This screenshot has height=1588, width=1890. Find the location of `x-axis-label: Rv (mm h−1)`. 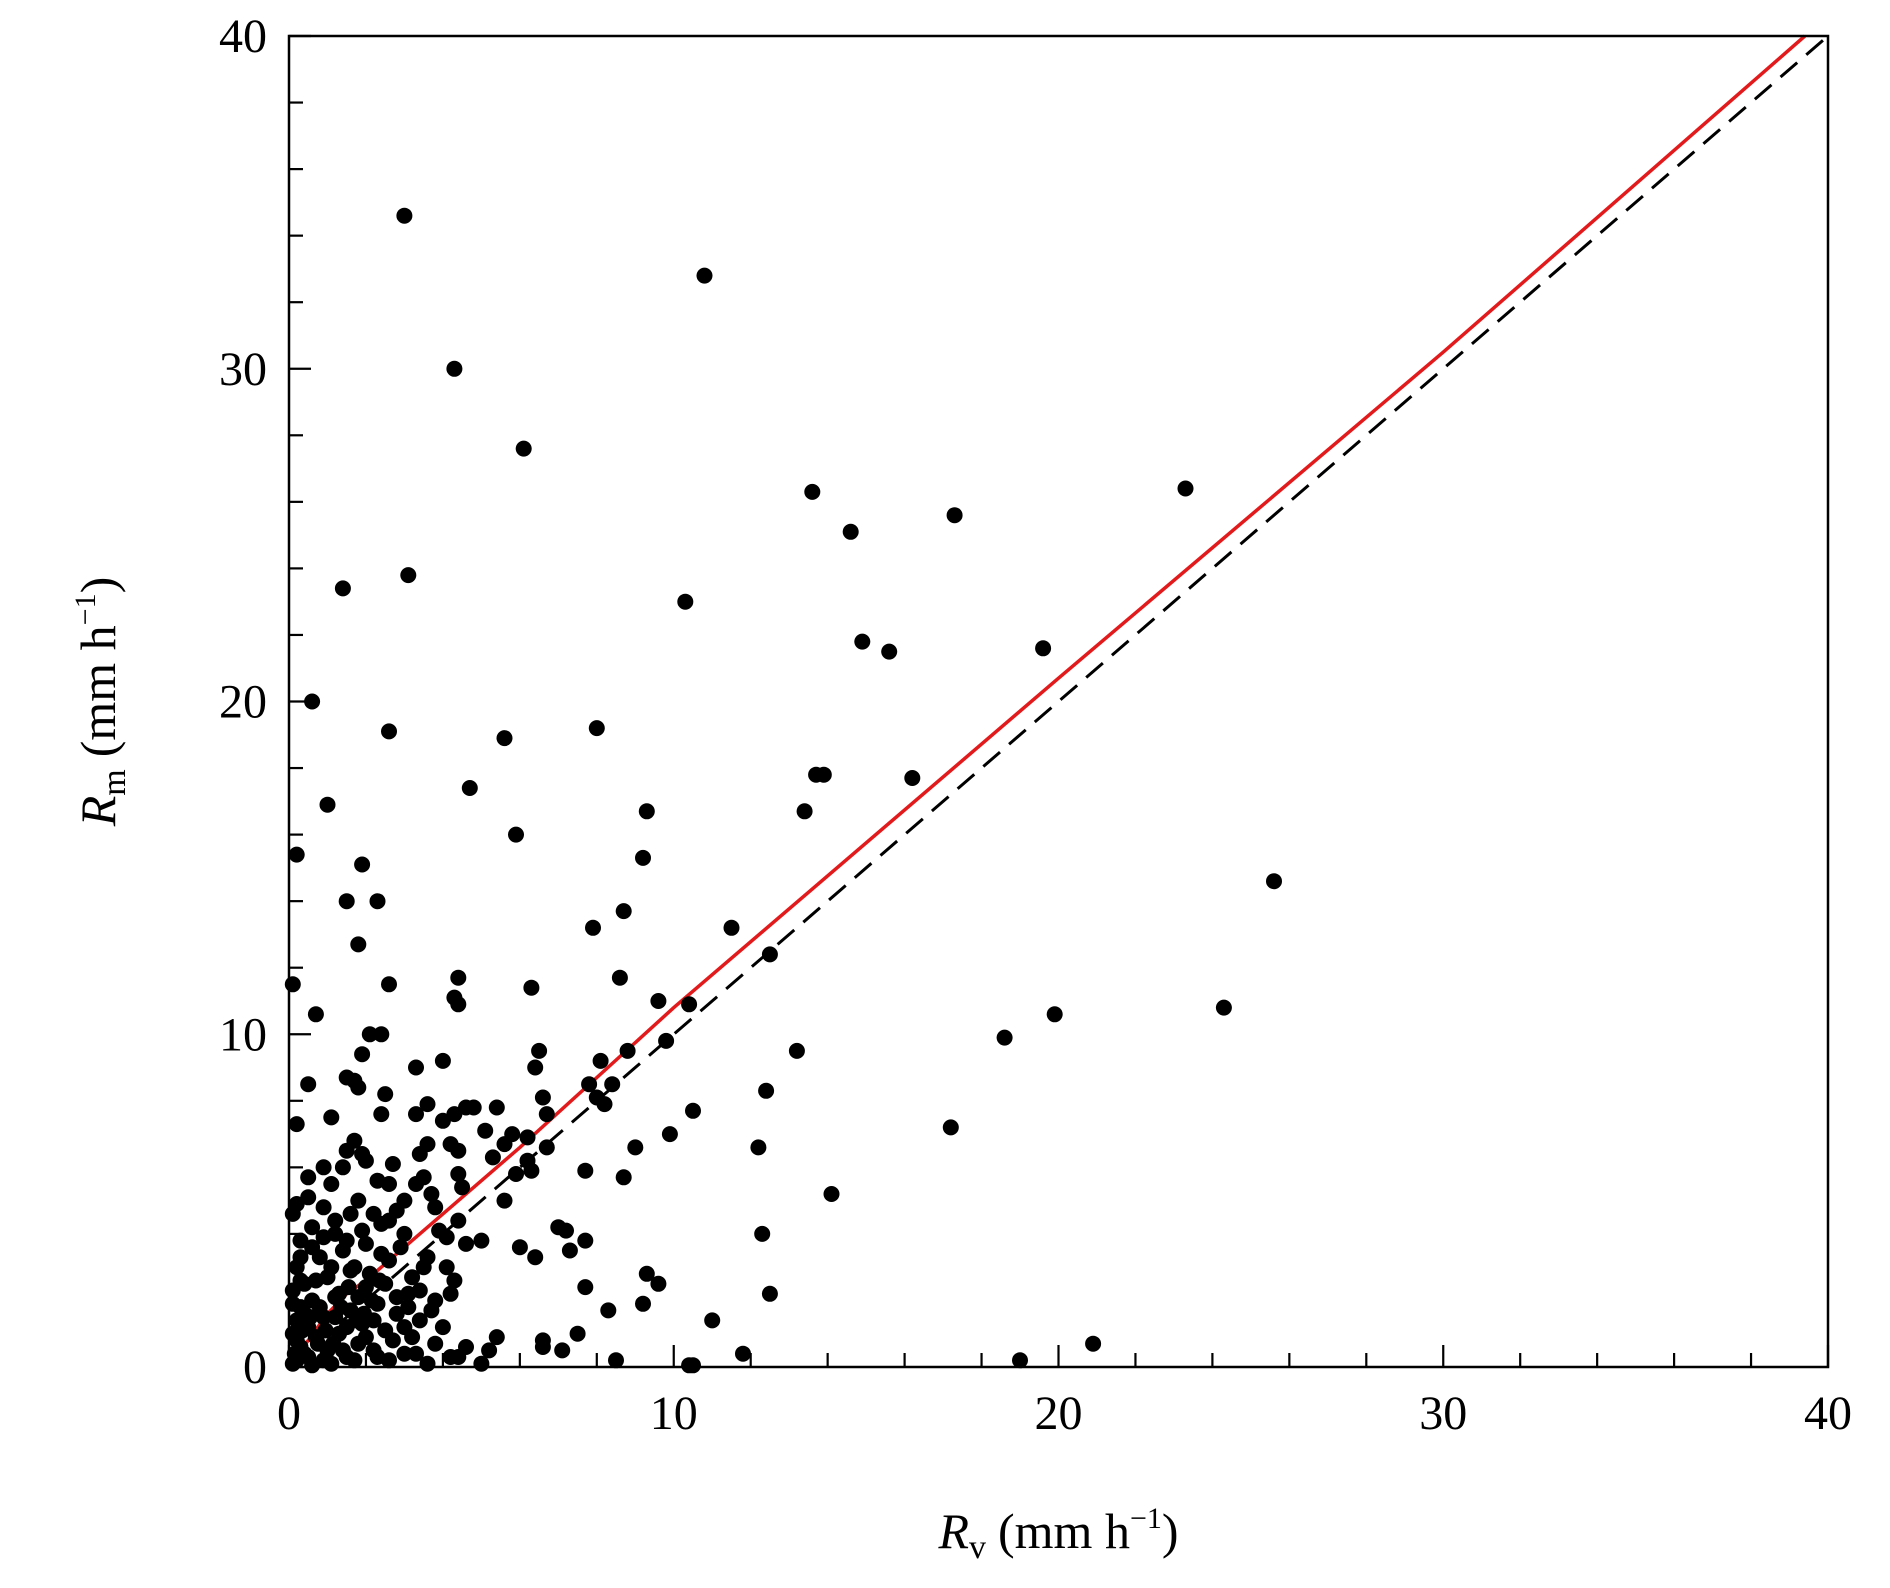

x-axis-label: Rv (mm h−1) is located at coordinates (1057, 1534).